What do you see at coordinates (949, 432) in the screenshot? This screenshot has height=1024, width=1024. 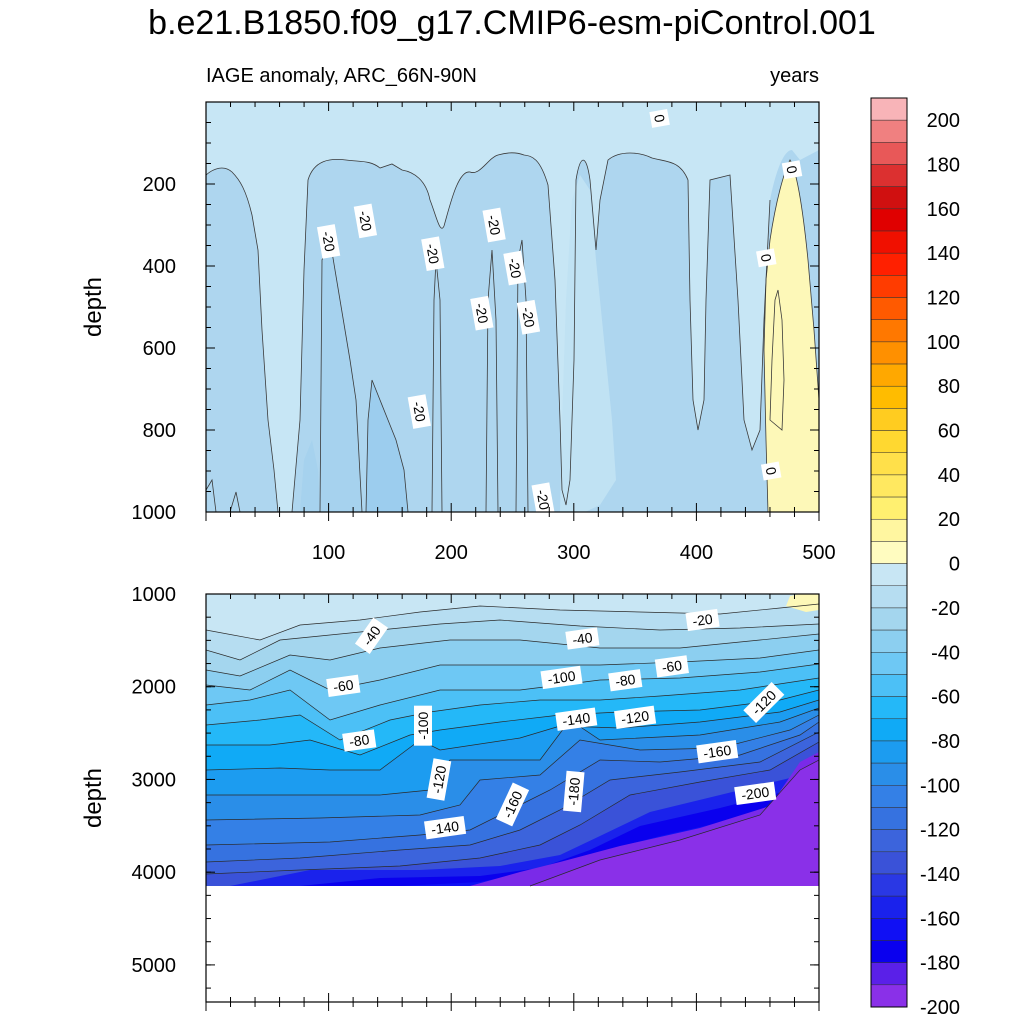 I see `colorbar-label: 60` at bounding box center [949, 432].